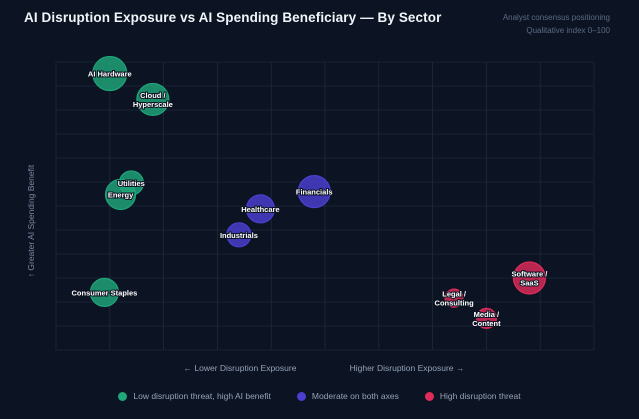 This screenshot has height=419, width=639. Describe the element at coordinates (131, 183) in the screenshot. I see `point-label-utilities: Utilities` at that location.